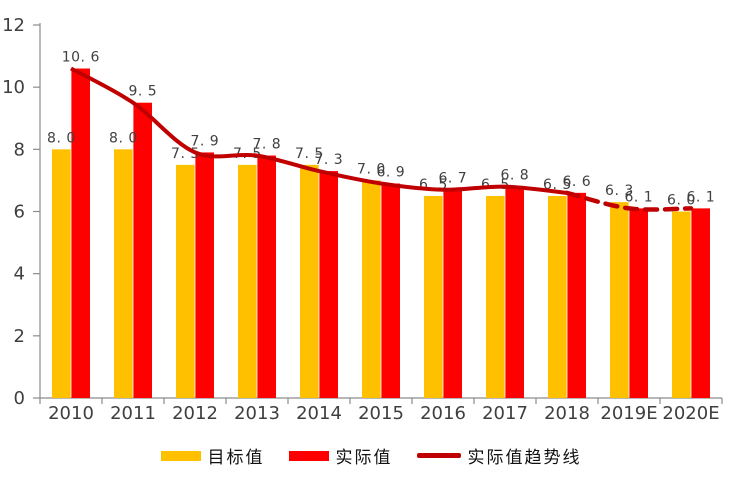 This screenshot has height=480, width=742. I want to click on data-label-actual-2018: 6. 6, so click(576, 182).